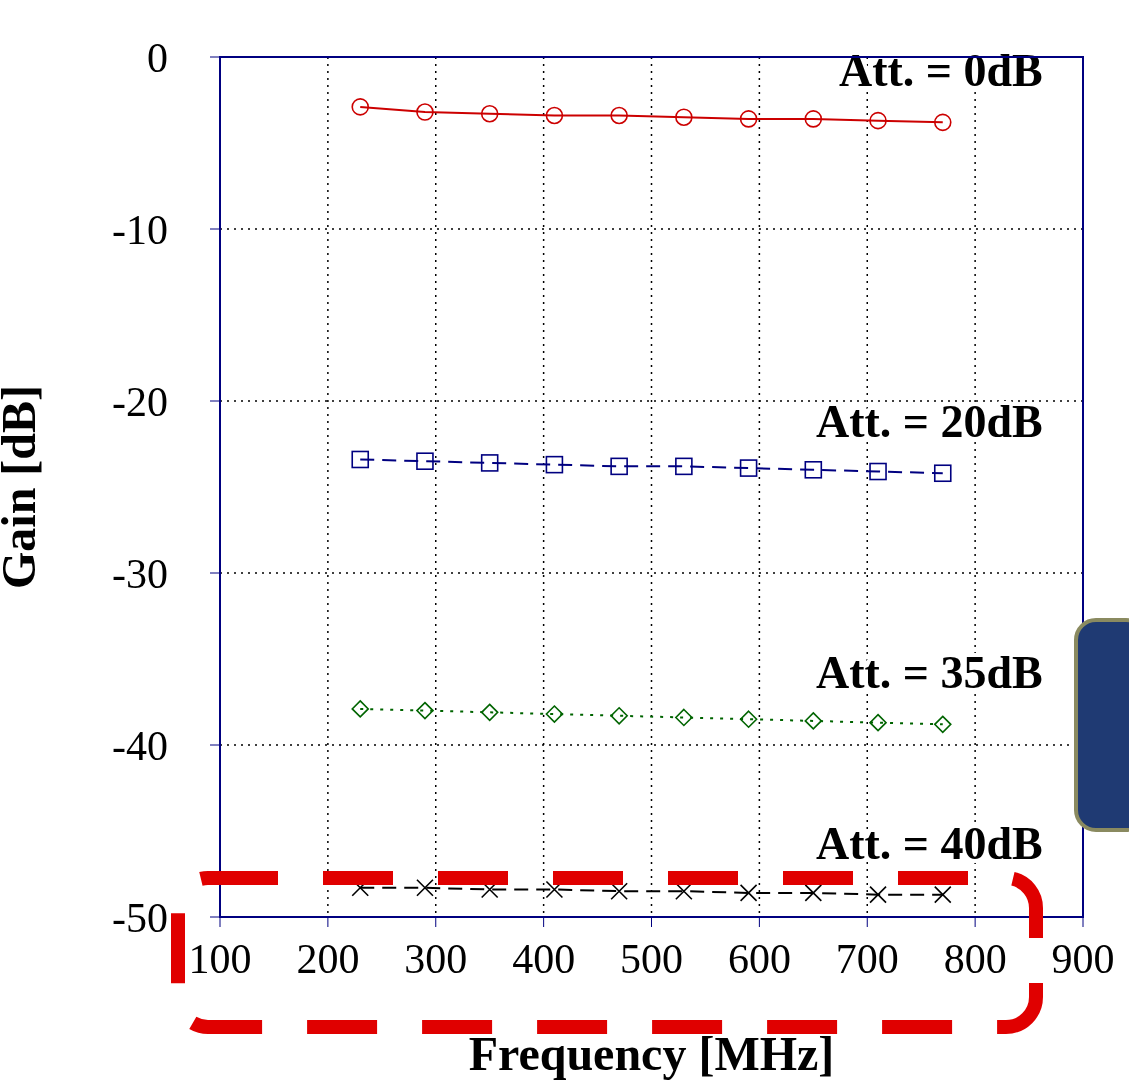  Describe the element at coordinates (220, 958) in the screenshot. I see `x-tick-label: 100` at that location.